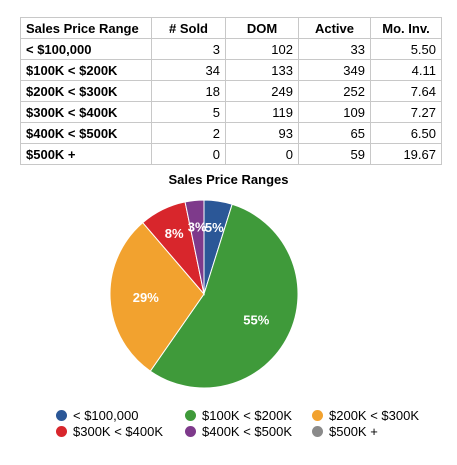 The image size is (457, 465). I want to click on legend-label: < $100,000, so click(106, 415).